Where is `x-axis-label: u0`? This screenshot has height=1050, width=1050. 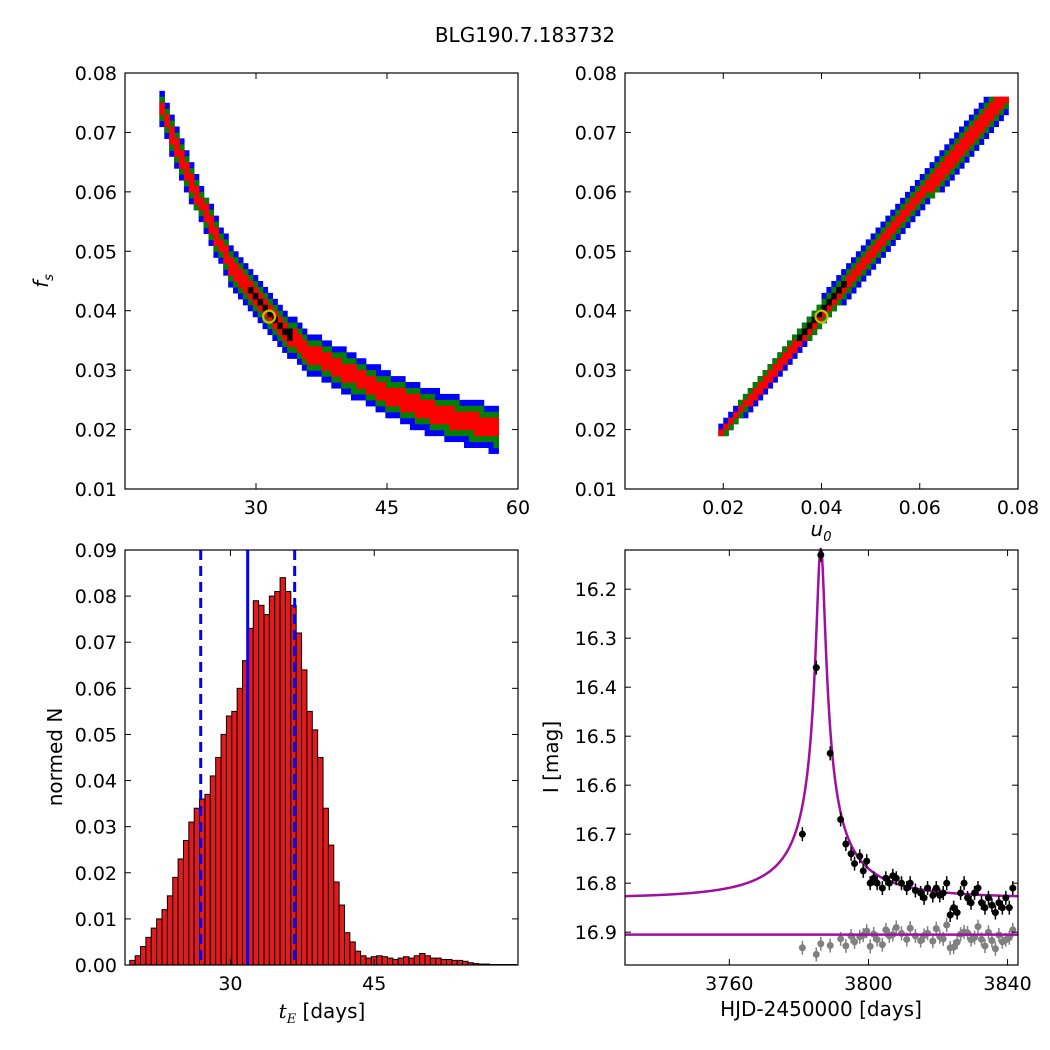
x-axis-label: u0 is located at coordinates (821, 531).